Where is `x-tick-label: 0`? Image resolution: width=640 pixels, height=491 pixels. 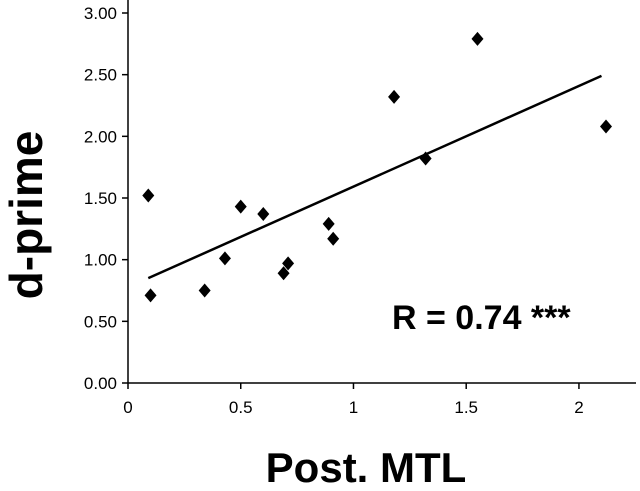 x-tick-label: 0 is located at coordinates (127, 407).